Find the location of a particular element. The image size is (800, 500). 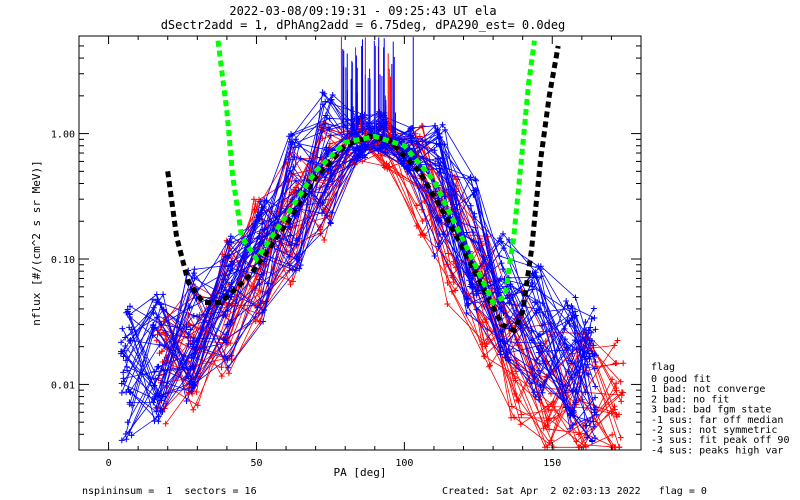

y-axis-label: nflux [#/(cm^2 s sr MeV)] is located at coordinates (36, 243).